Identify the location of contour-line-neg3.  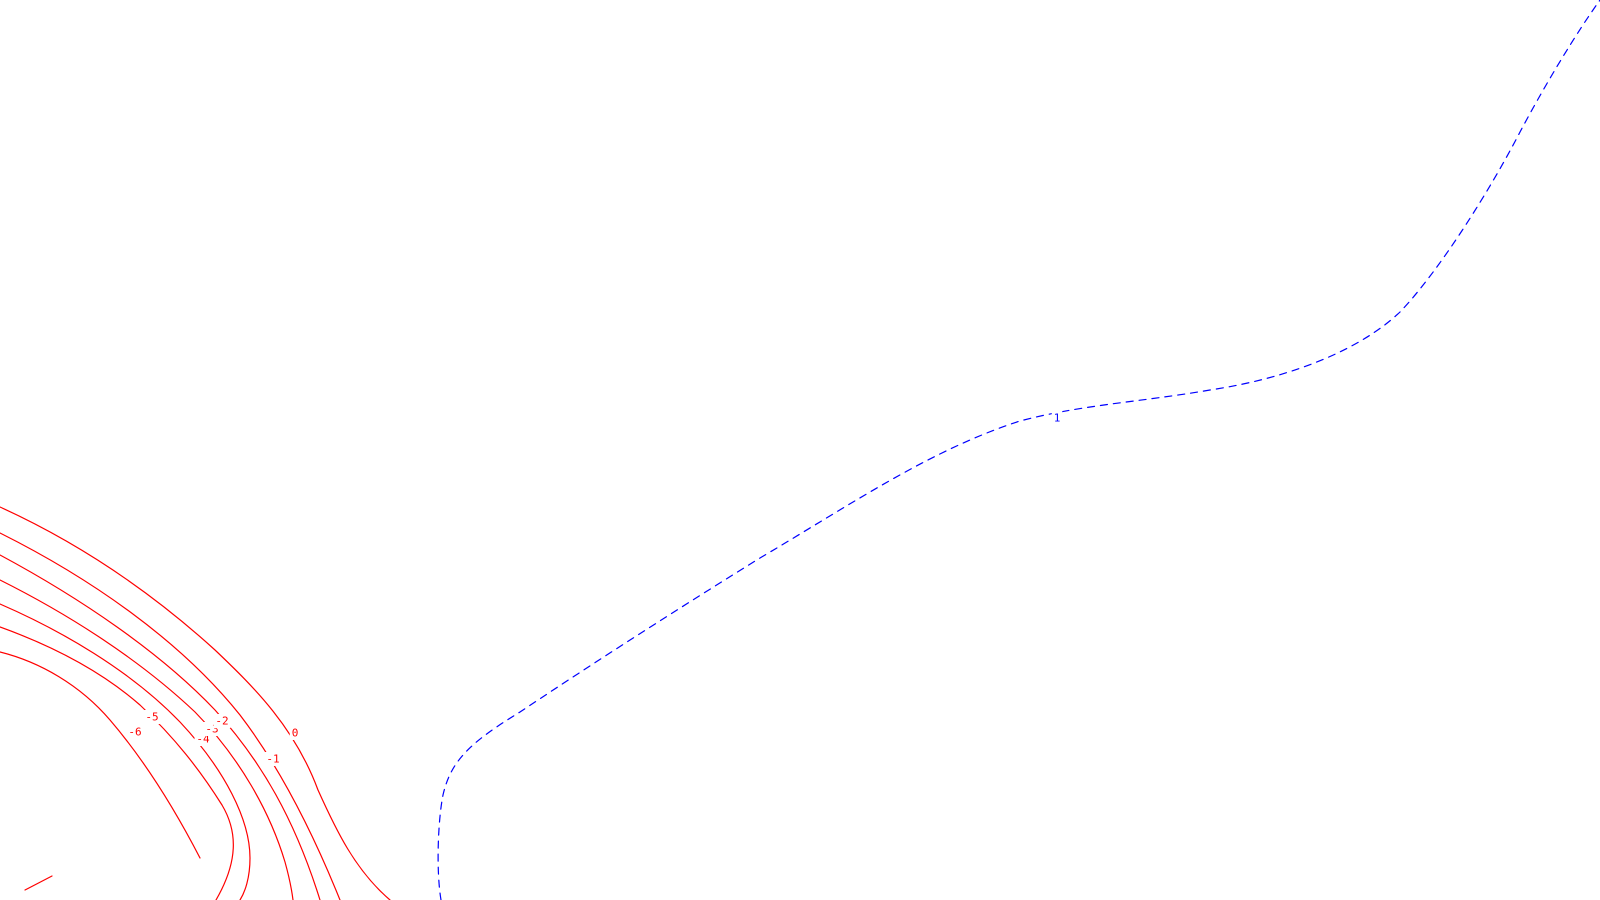
(147, 739).